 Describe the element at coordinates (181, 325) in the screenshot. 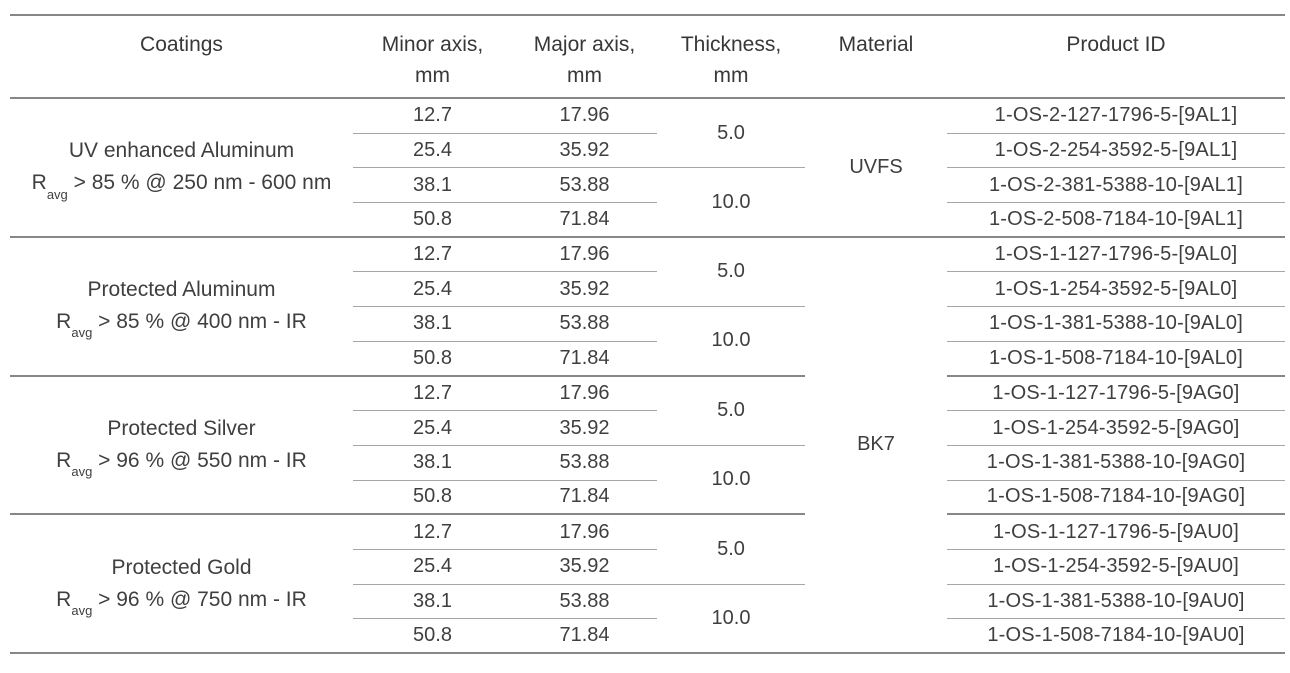

I see `coating-spec: Ravg > 85 % @ 400 nm - IR` at that location.